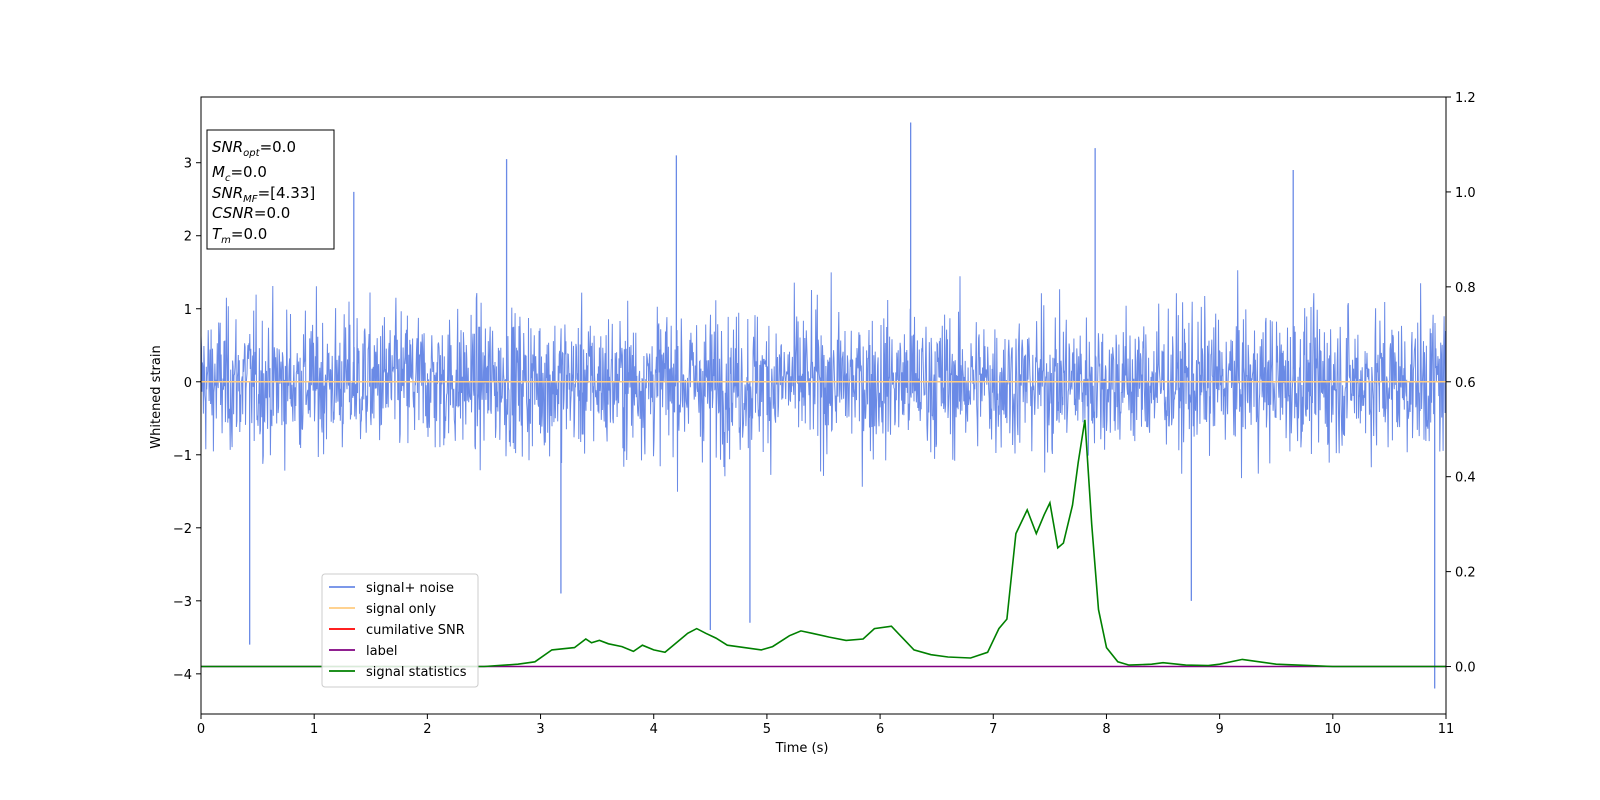 The width and height of the screenshot is (1600, 800). Describe the element at coordinates (188, 310) in the screenshot. I see `y-left-tick-label: 1` at that location.